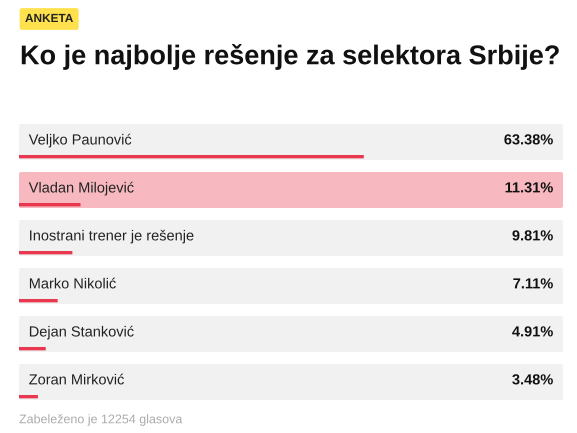  What do you see at coordinates (80, 141) in the screenshot?
I see `y-tick-label: Veljko Paunović` at bounding box center [80, 141].